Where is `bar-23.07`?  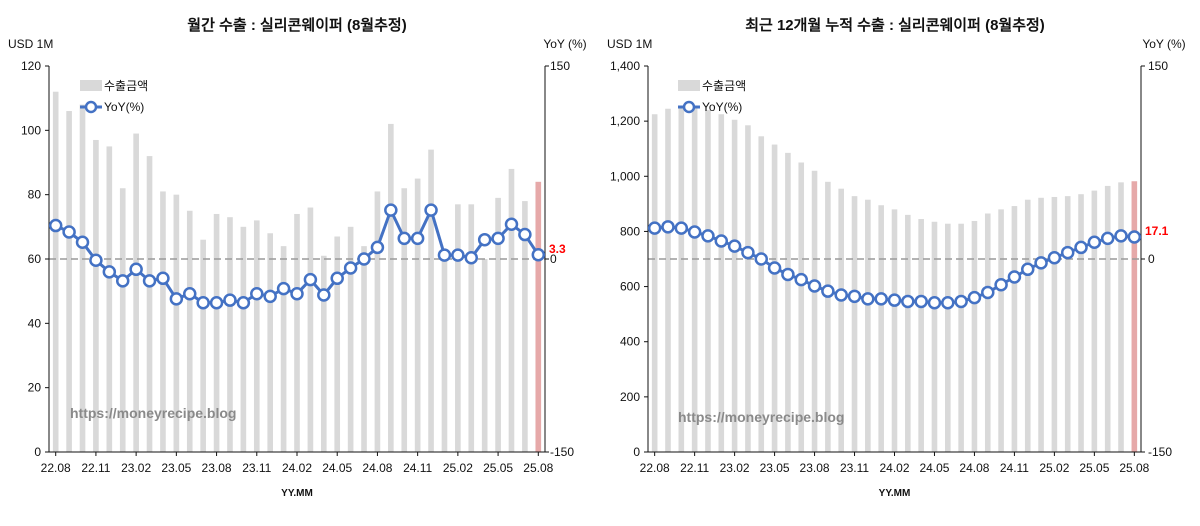
bar-23.07 is located at coordinates (801, 307).